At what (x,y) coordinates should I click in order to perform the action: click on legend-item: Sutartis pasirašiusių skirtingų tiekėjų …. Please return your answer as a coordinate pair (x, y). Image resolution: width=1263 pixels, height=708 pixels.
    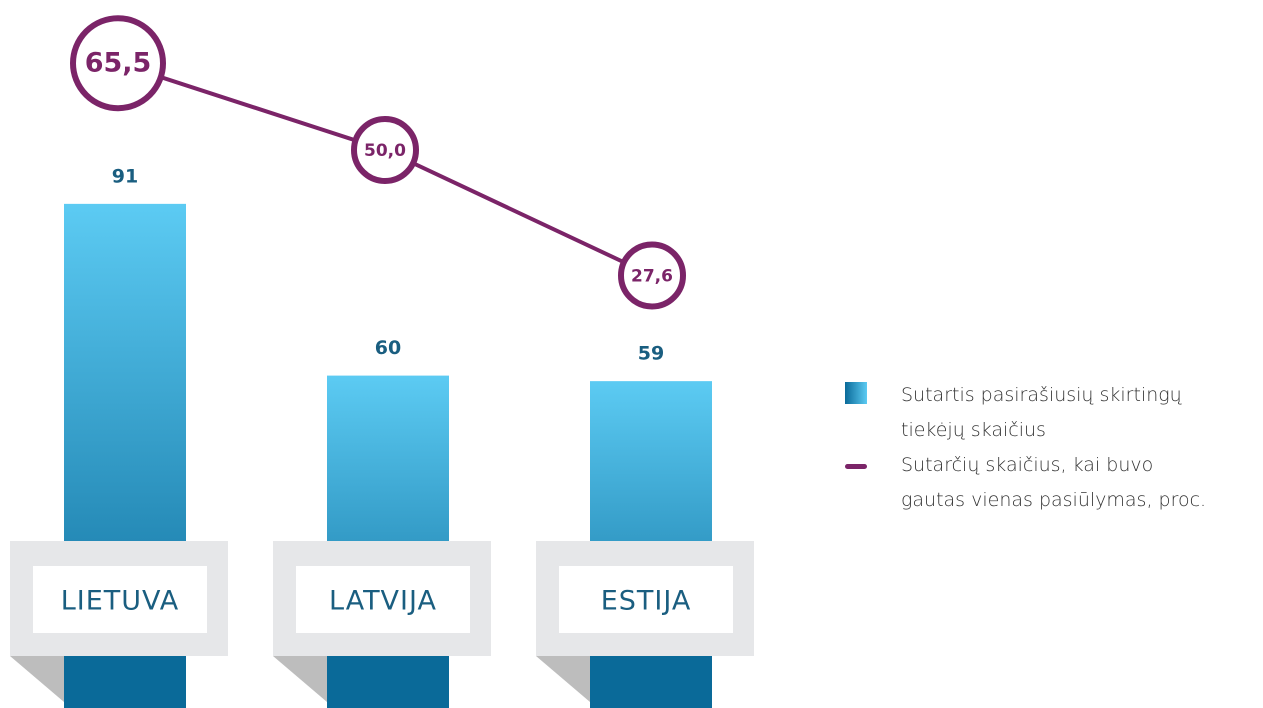
    Looking at the image, I should click on (1045, 413).